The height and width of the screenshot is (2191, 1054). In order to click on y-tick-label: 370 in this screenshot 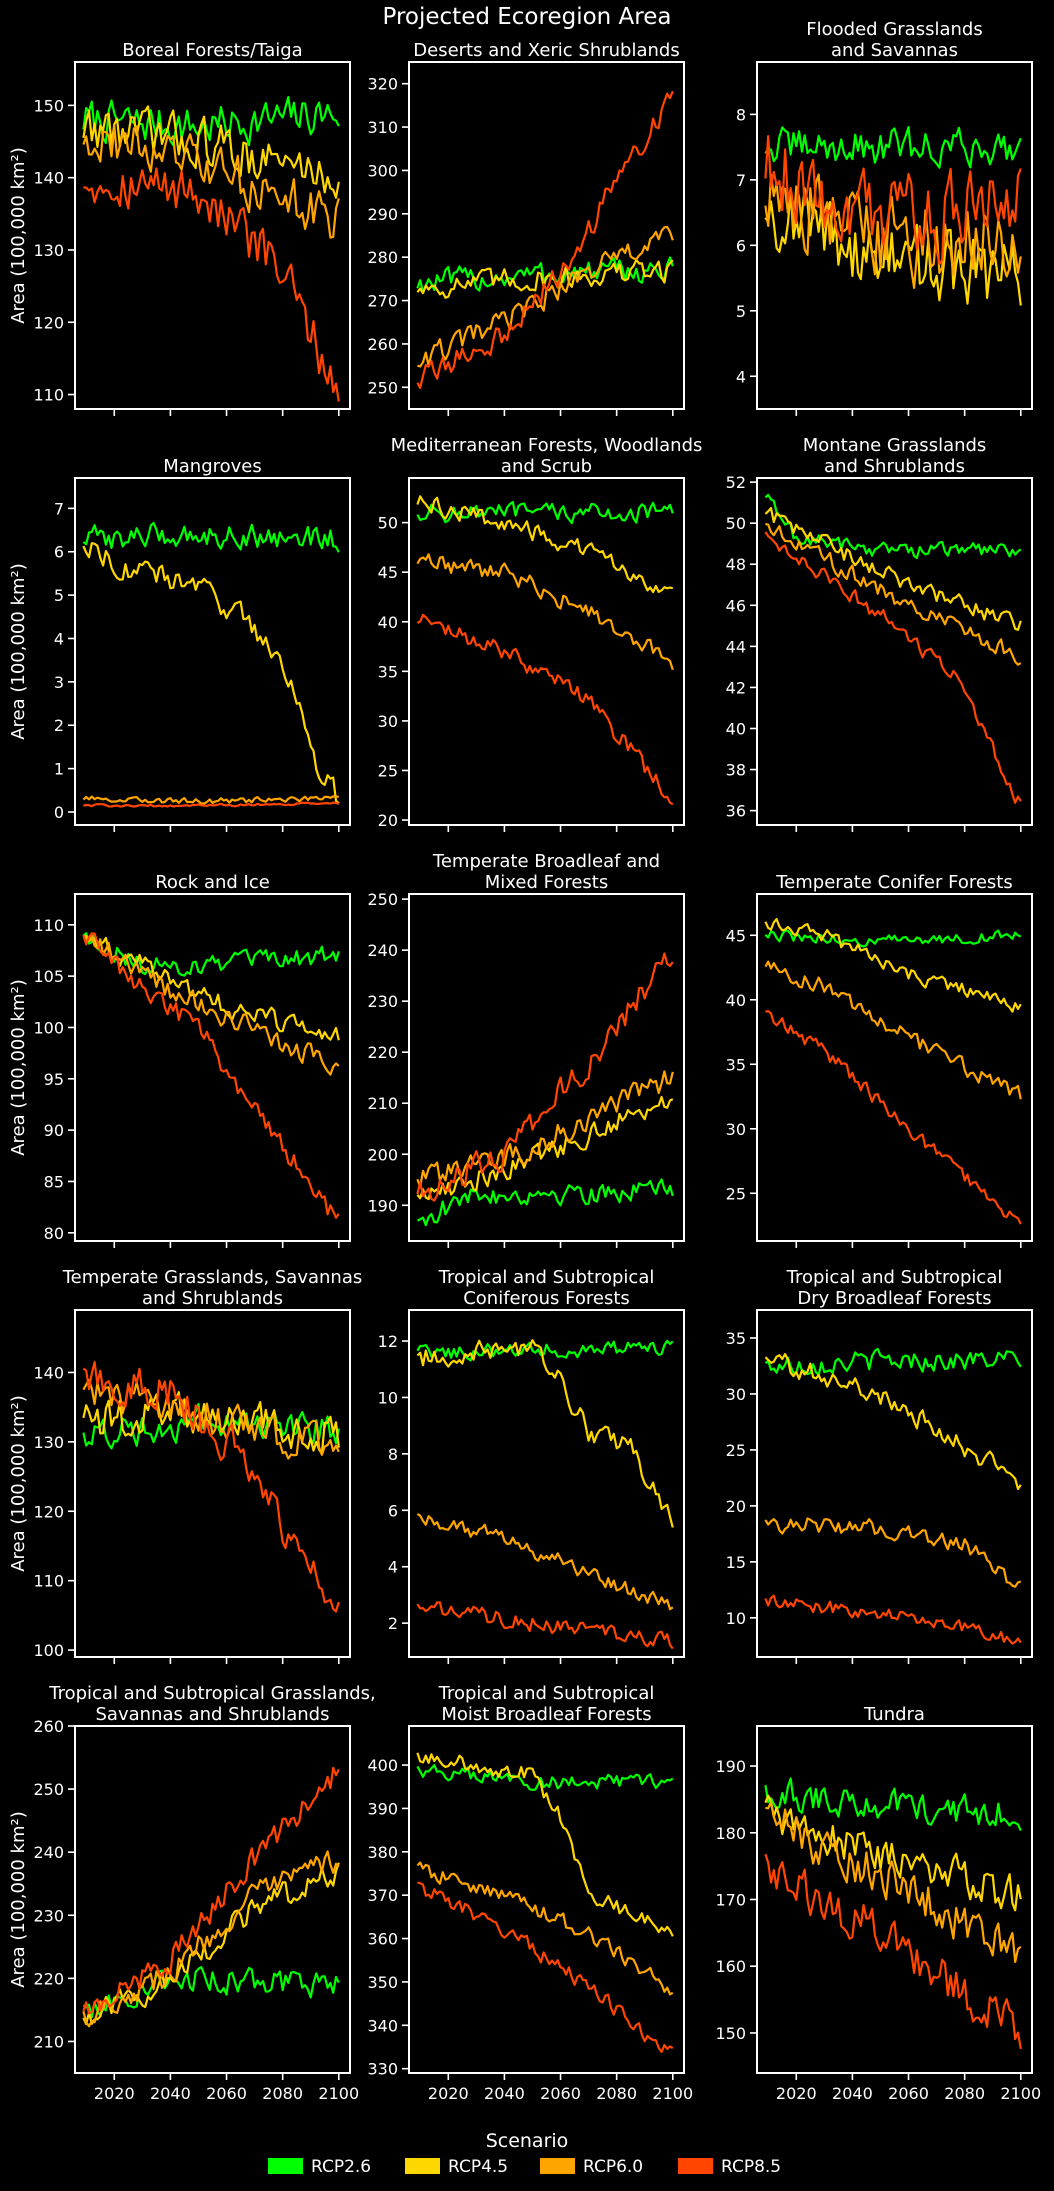, I will do `click(382, 1895)`.